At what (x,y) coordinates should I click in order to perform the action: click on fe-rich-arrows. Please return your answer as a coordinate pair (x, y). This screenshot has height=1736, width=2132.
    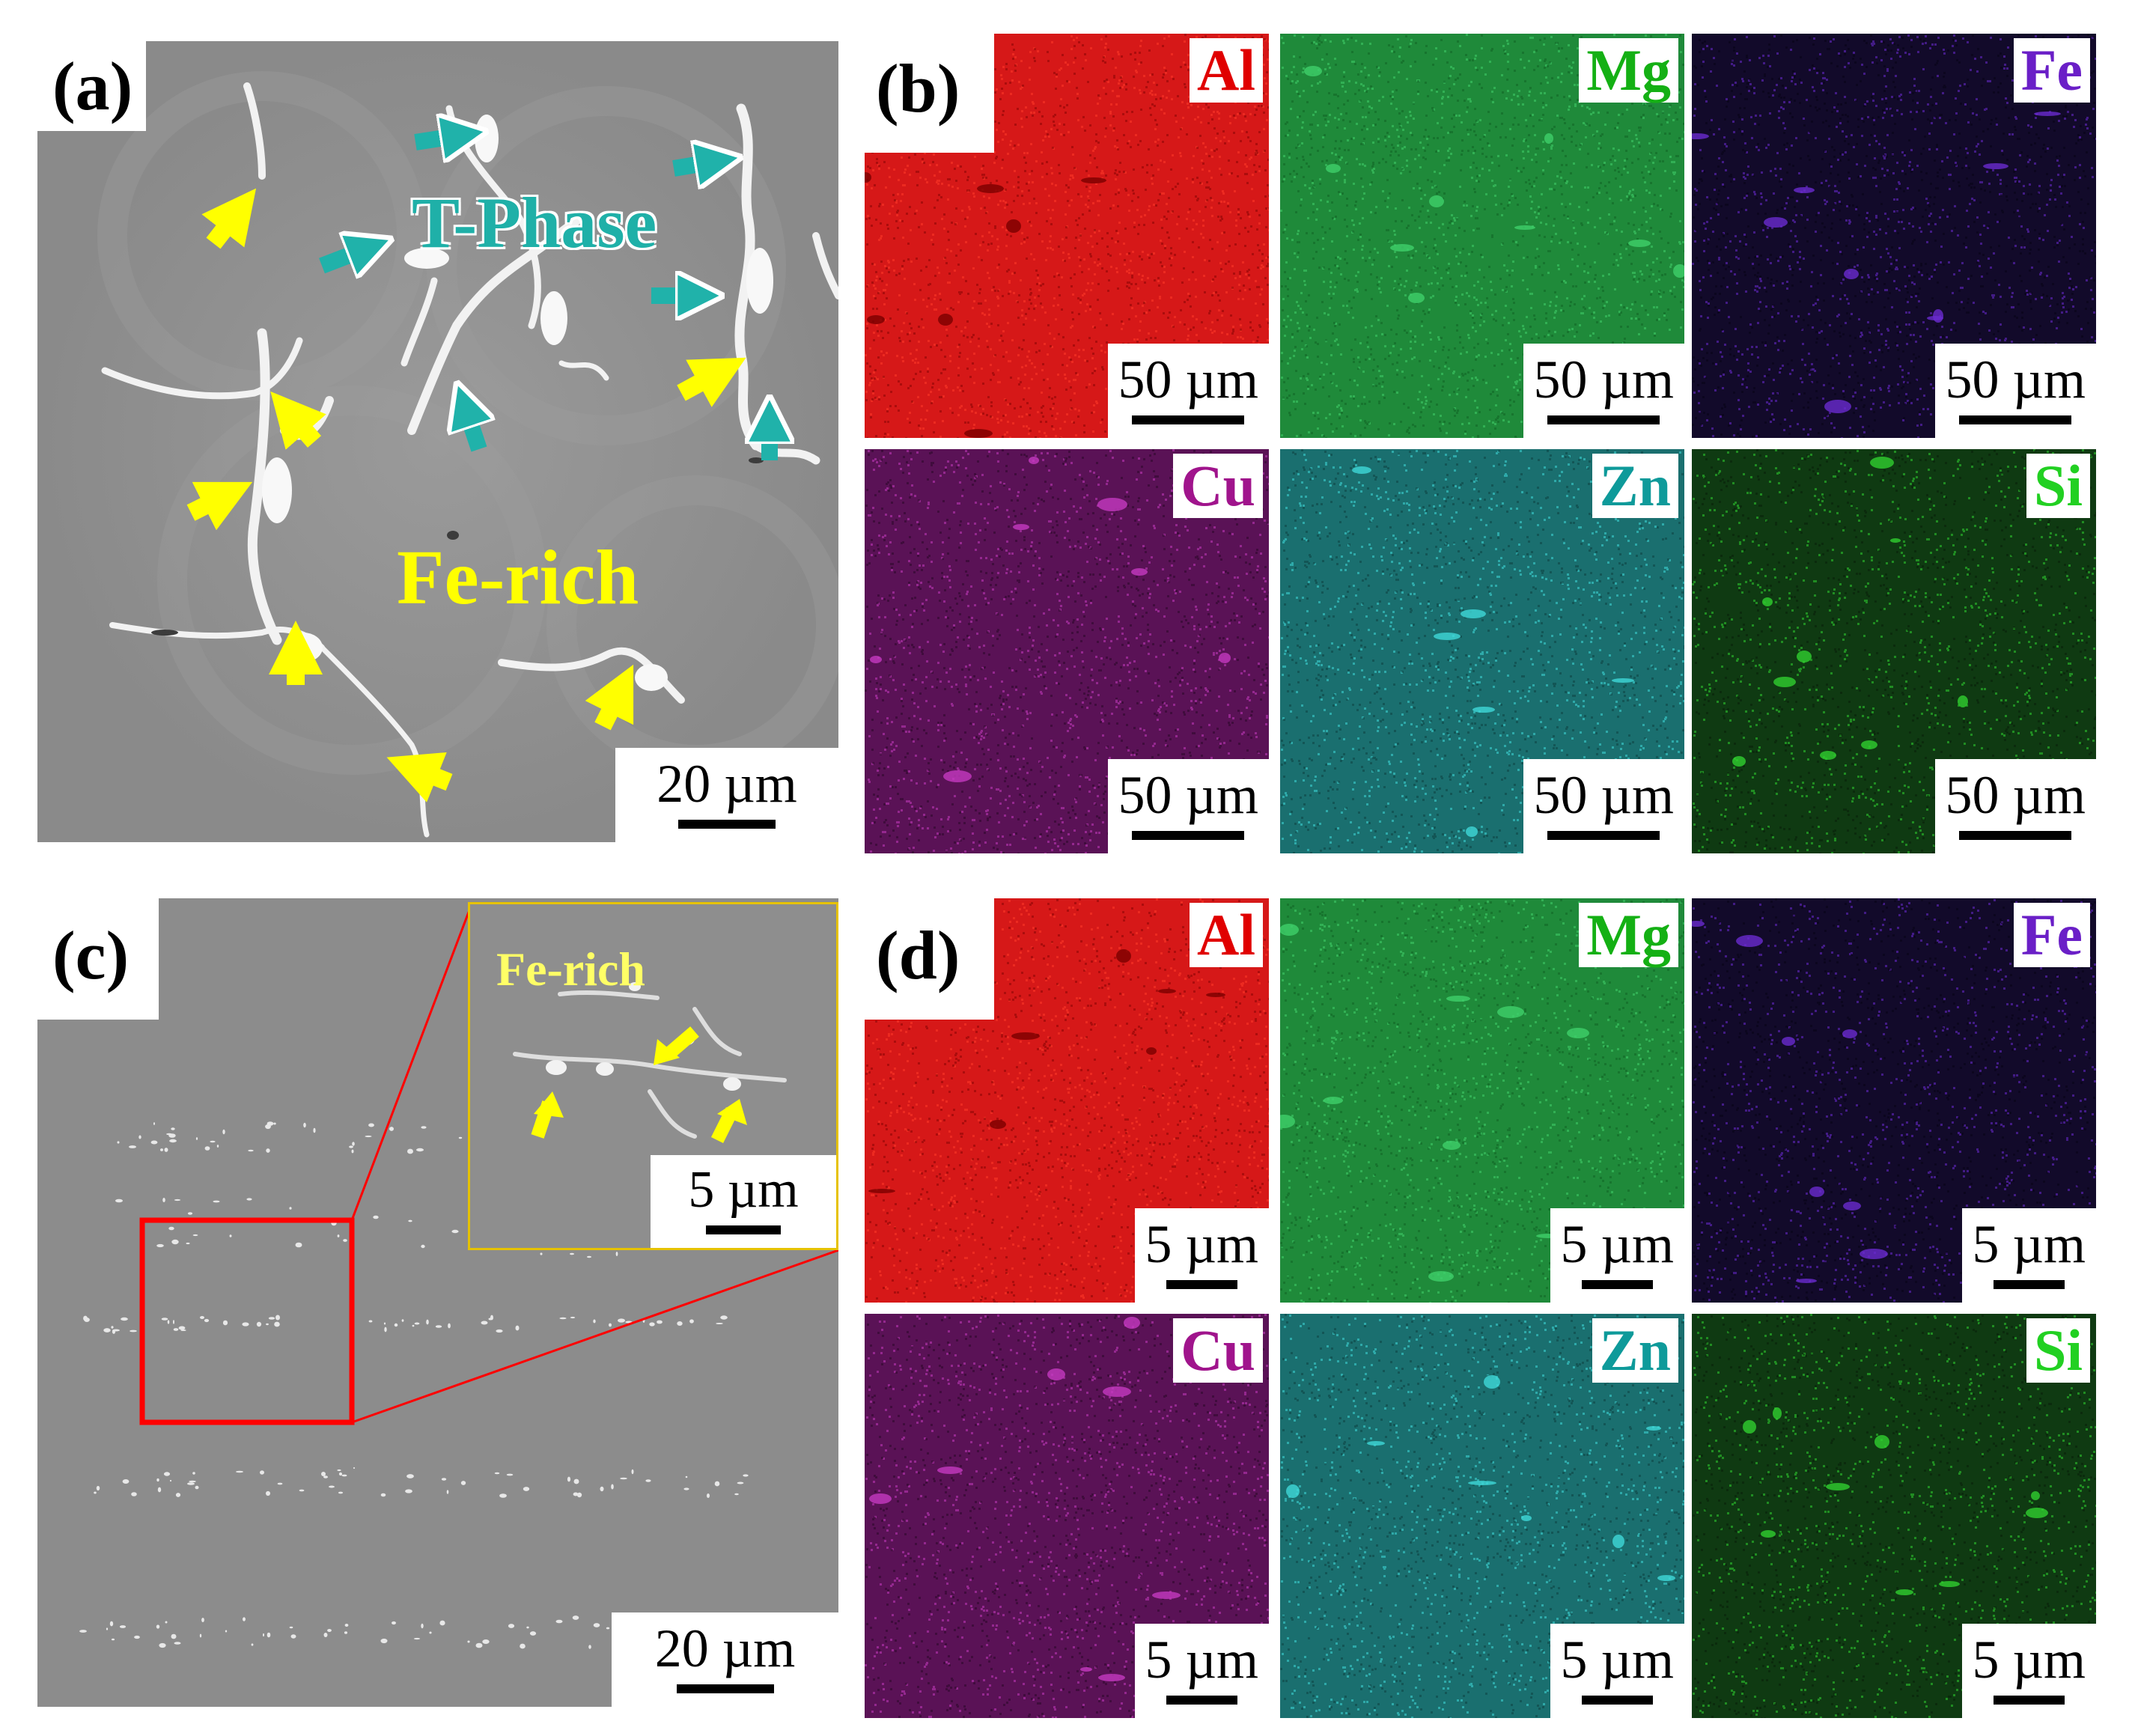
    Looking at the image, I should click on (466, 495).